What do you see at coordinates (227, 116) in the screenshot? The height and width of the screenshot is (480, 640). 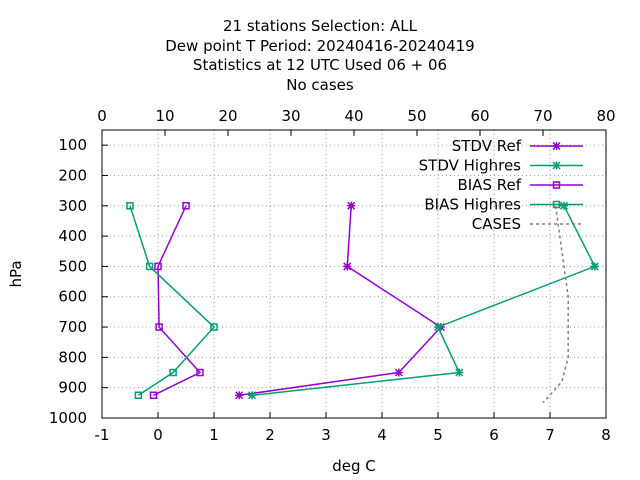 I see `x2-tick-label: 20` at bounding box center [227, 116].